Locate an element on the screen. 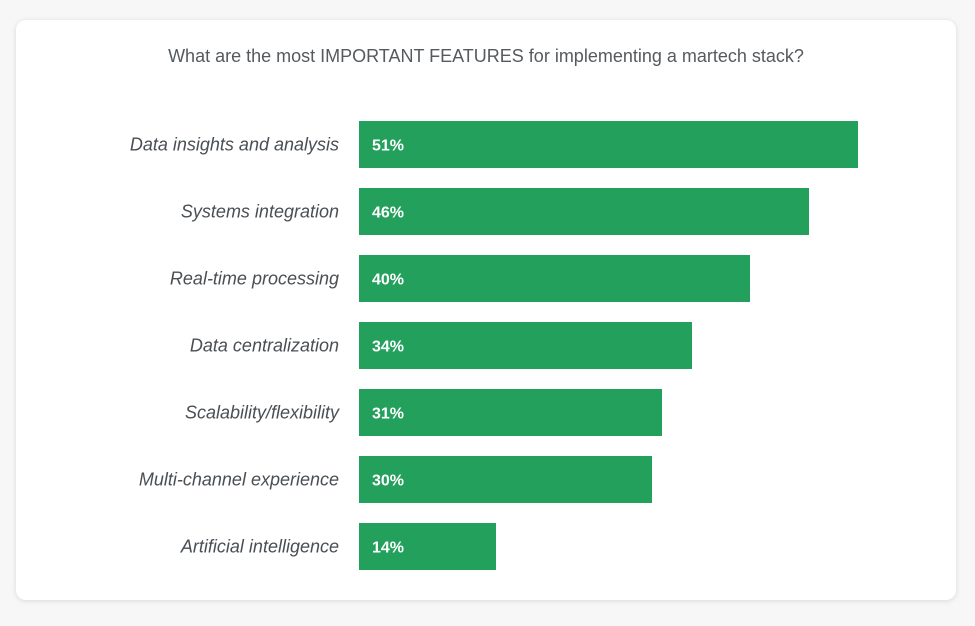  category-label: Artificial intelligence is located at coordinates (259, 547).